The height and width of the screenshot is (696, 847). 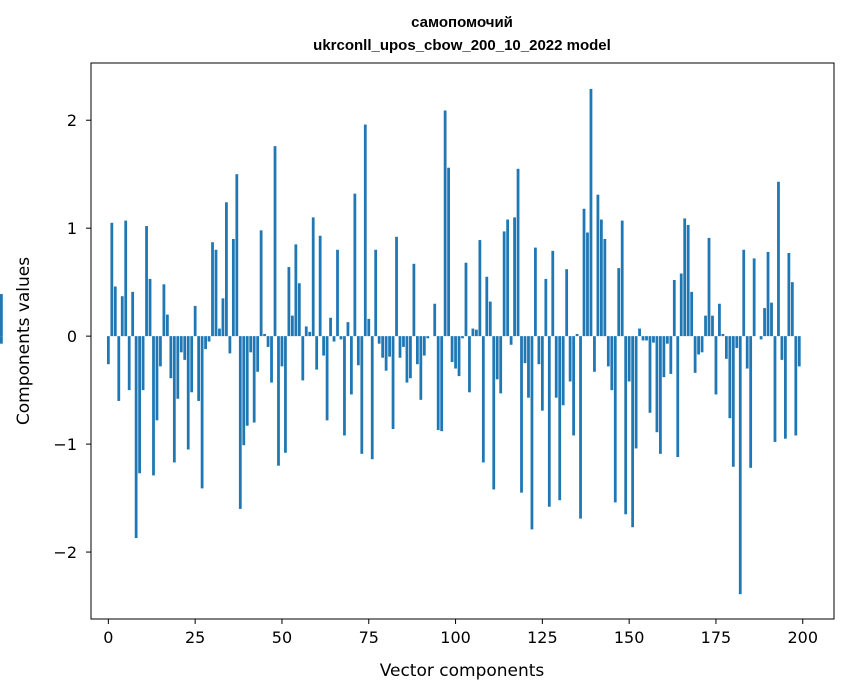 What do you see at coordinates (369, 637) in the screenshot?
I see `x-tick-label: 75` at bounding box center [369, 637].